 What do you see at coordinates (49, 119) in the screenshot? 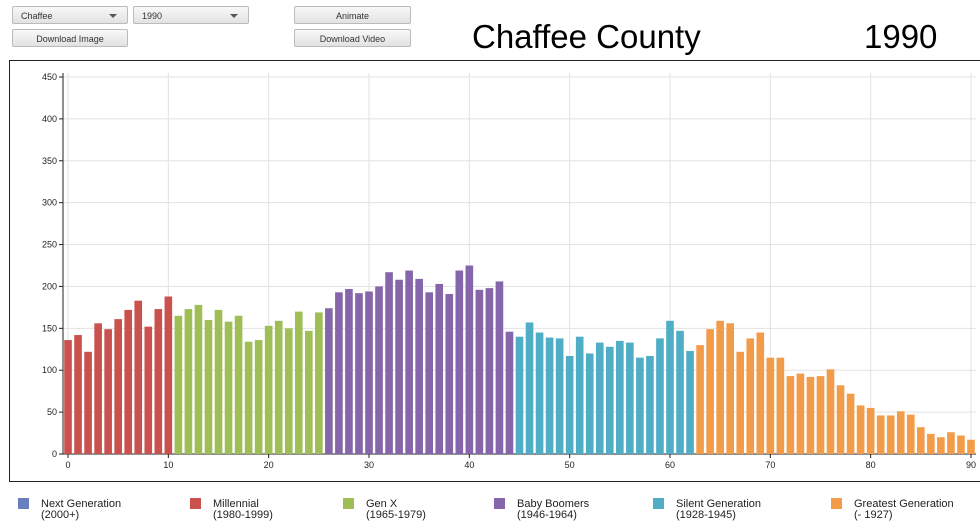
I see `y-tick-label: 400` at bounding box center [49, 119].